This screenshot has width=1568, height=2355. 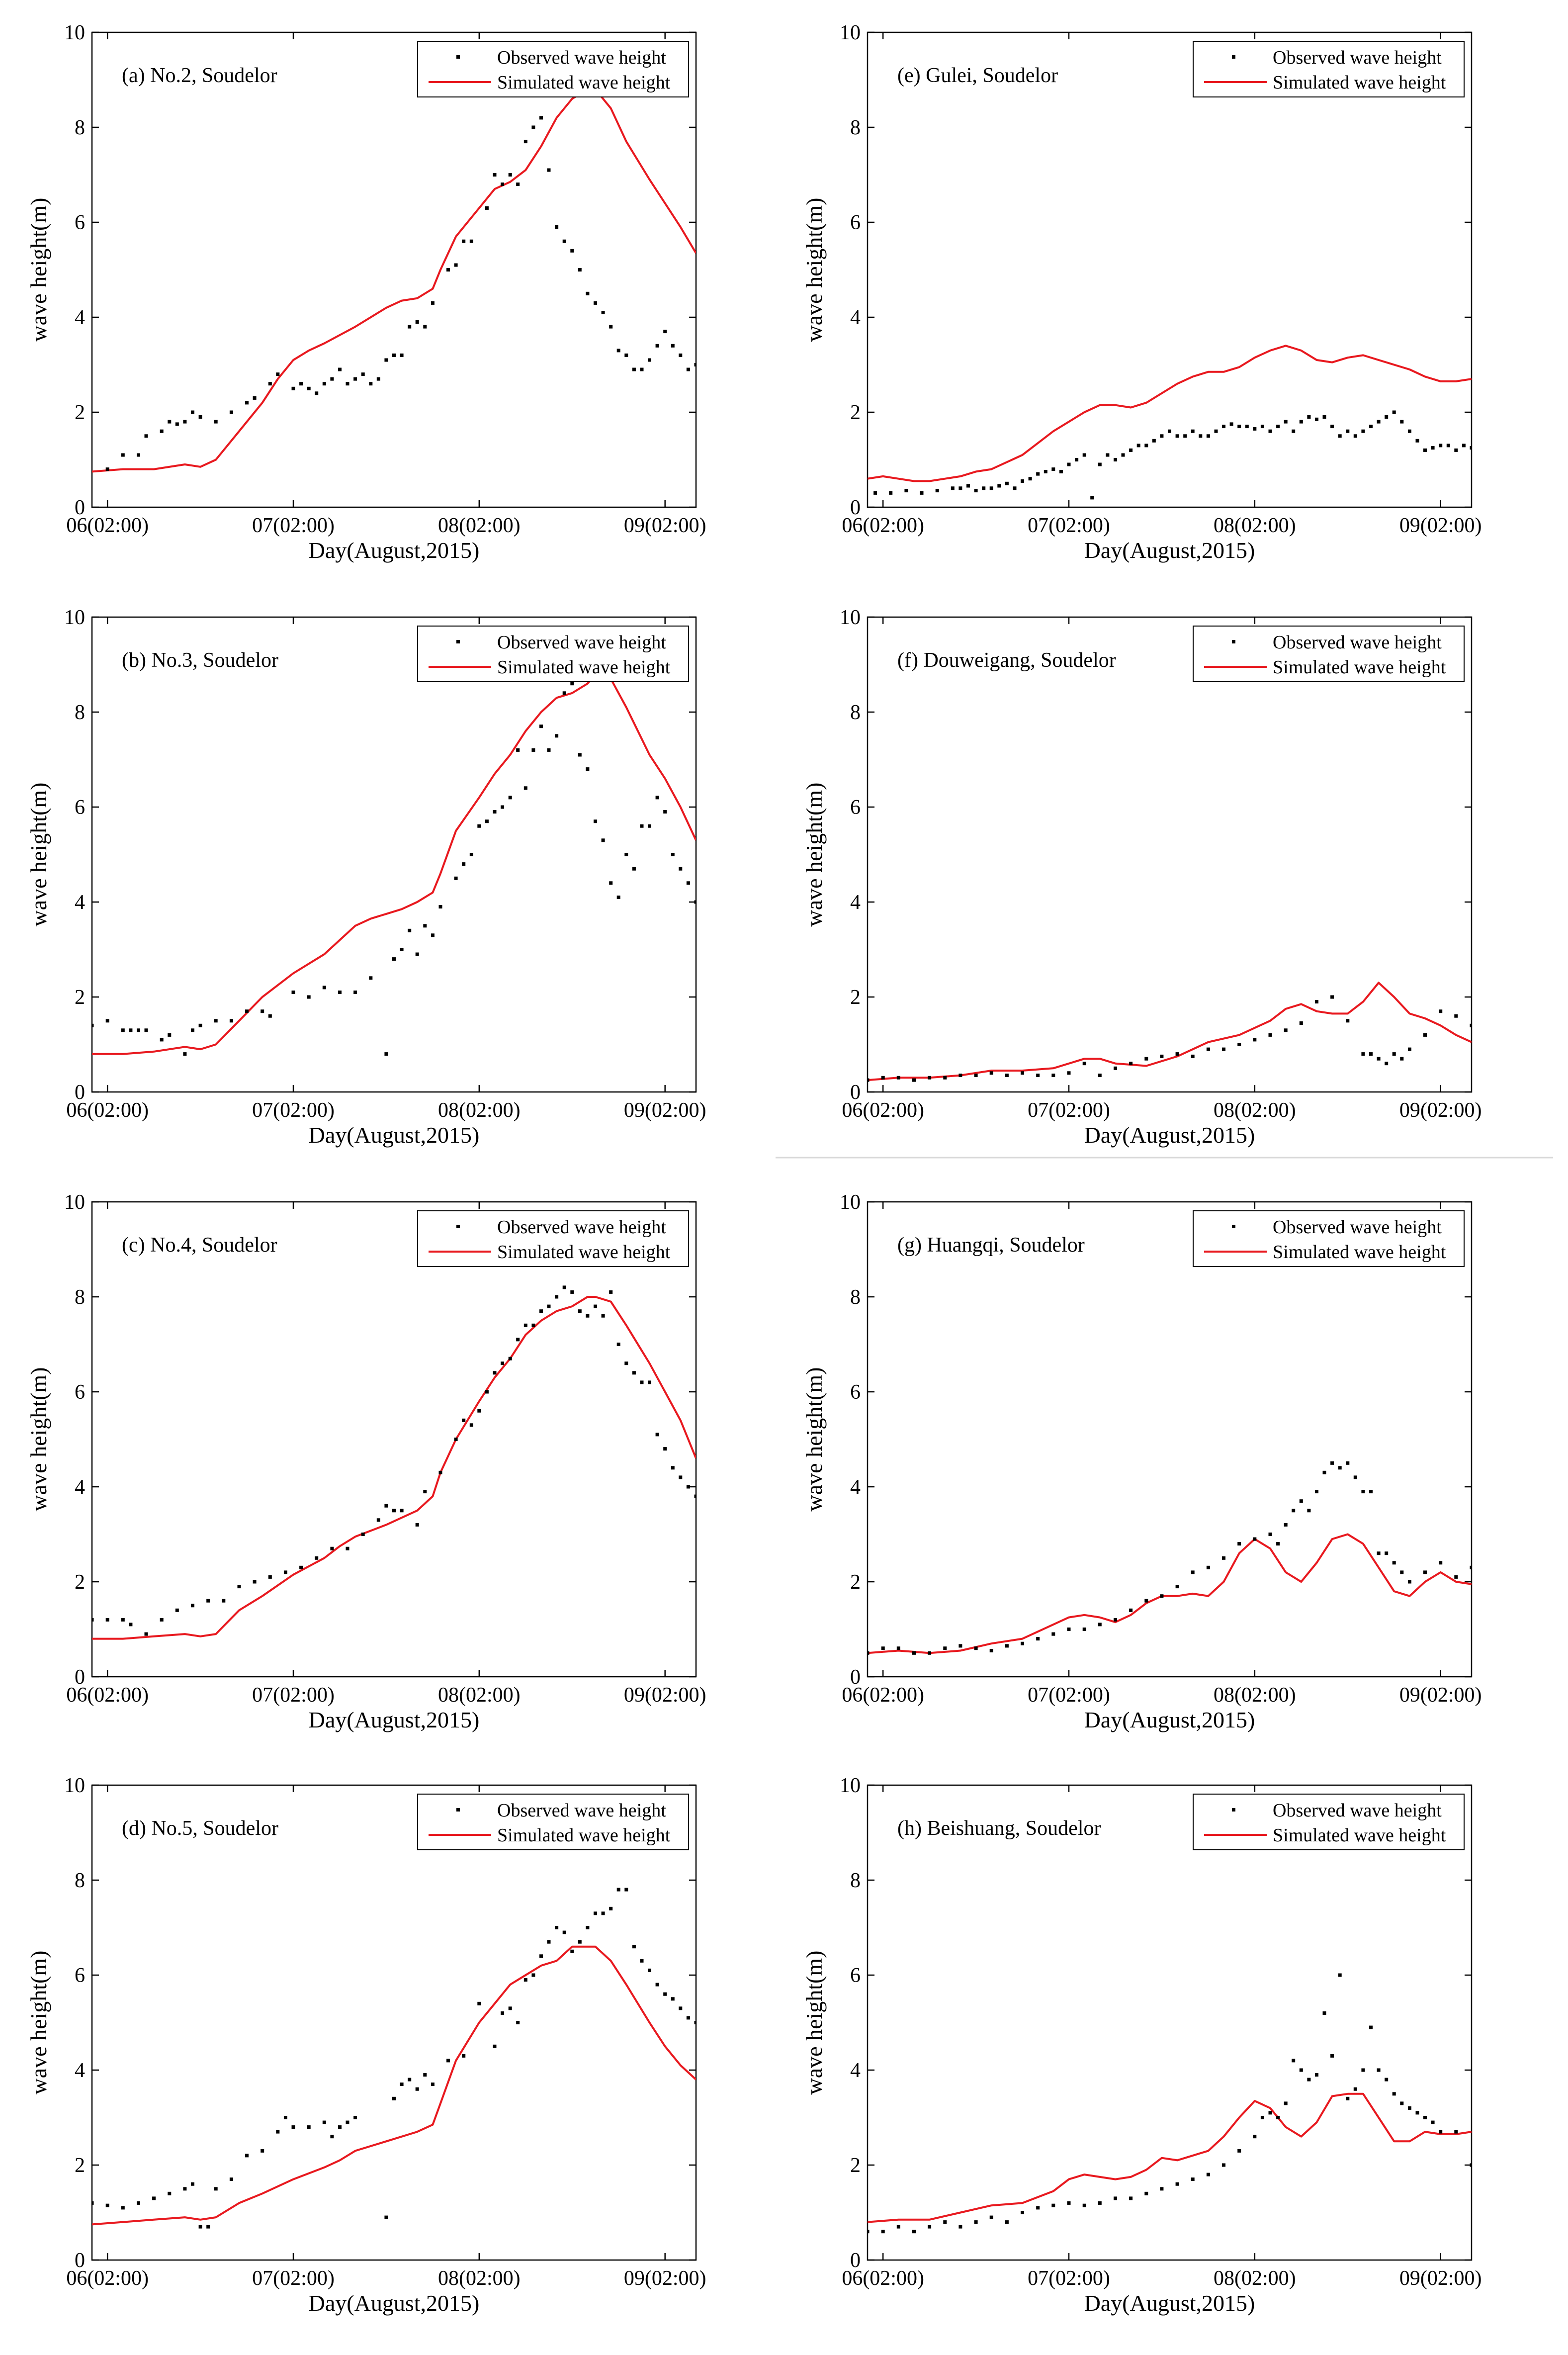 I want to click on x-tick-label: 08(02:00), so click(x=1255, y=1110).